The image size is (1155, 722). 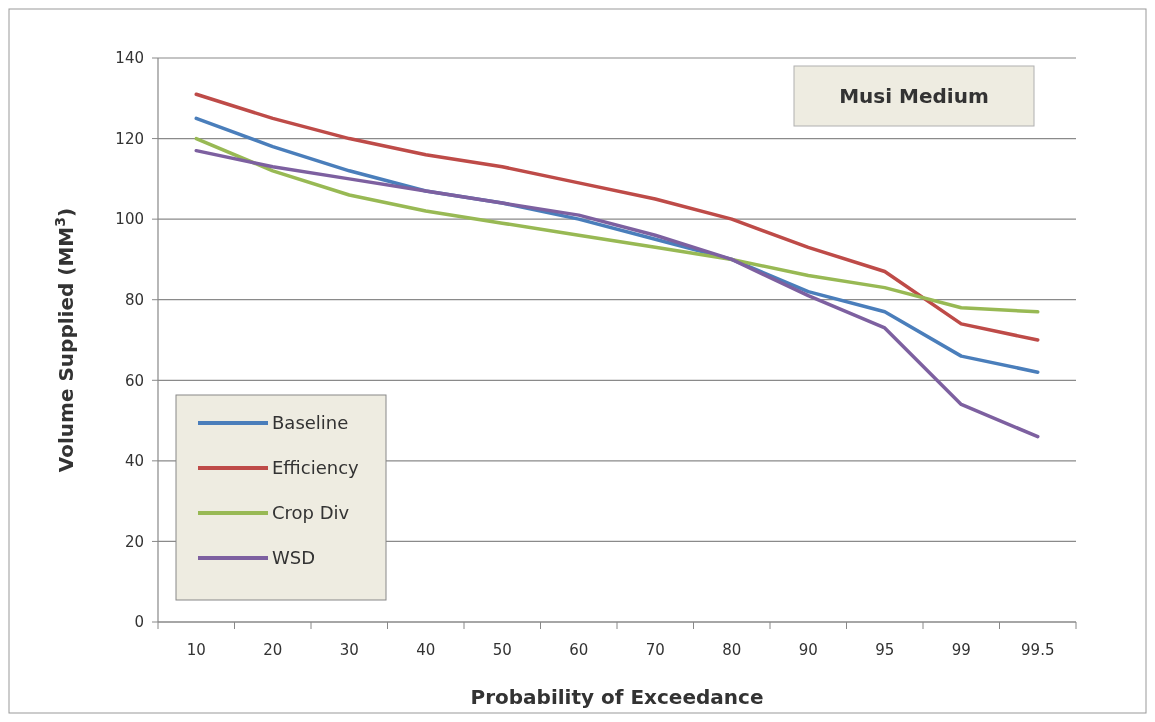 I want to click on y-tick-label: 20, so click(x=134, y=541).